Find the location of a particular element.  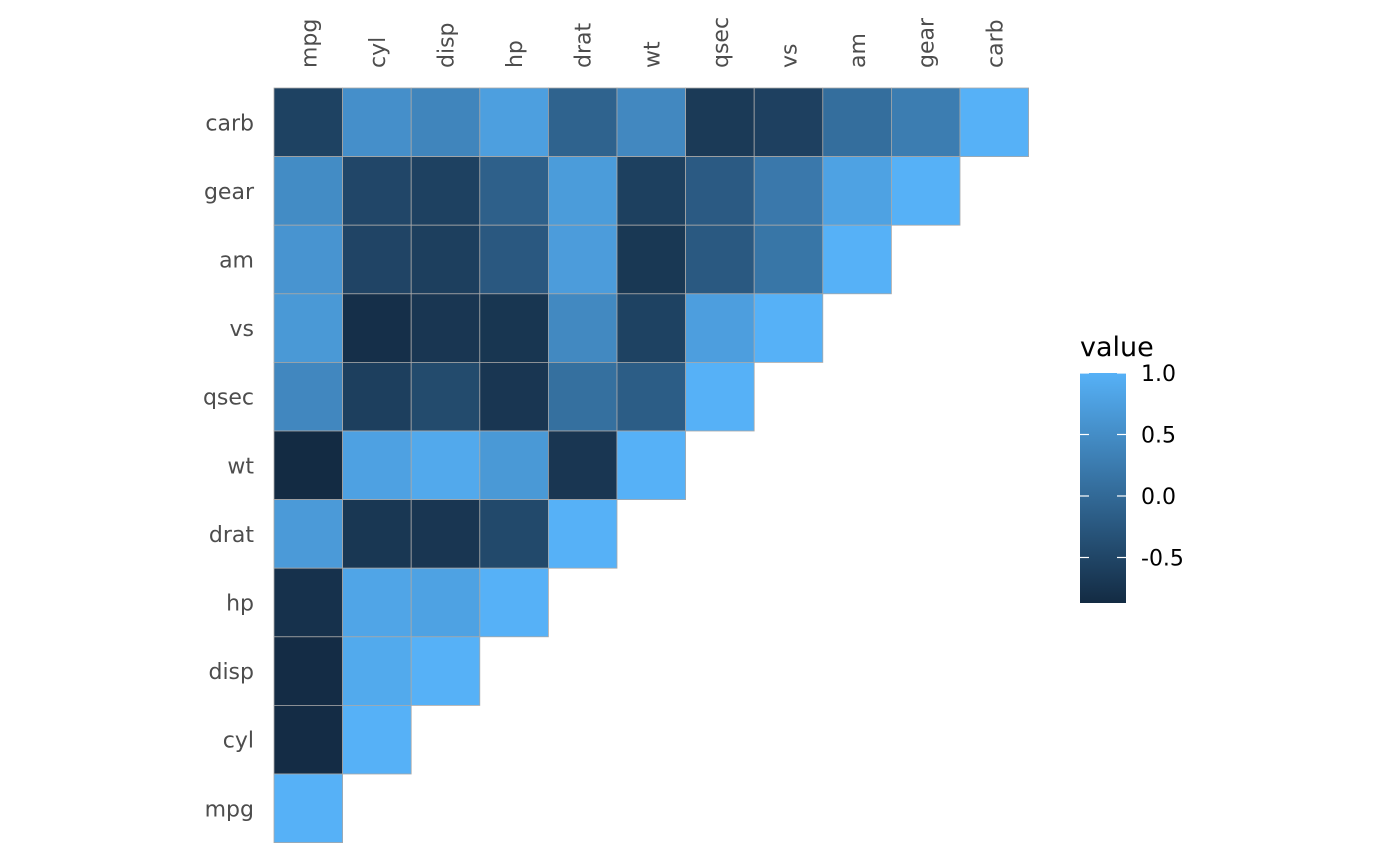

y-tick-label-cyl: cyl is located at coordinates (238, 741).